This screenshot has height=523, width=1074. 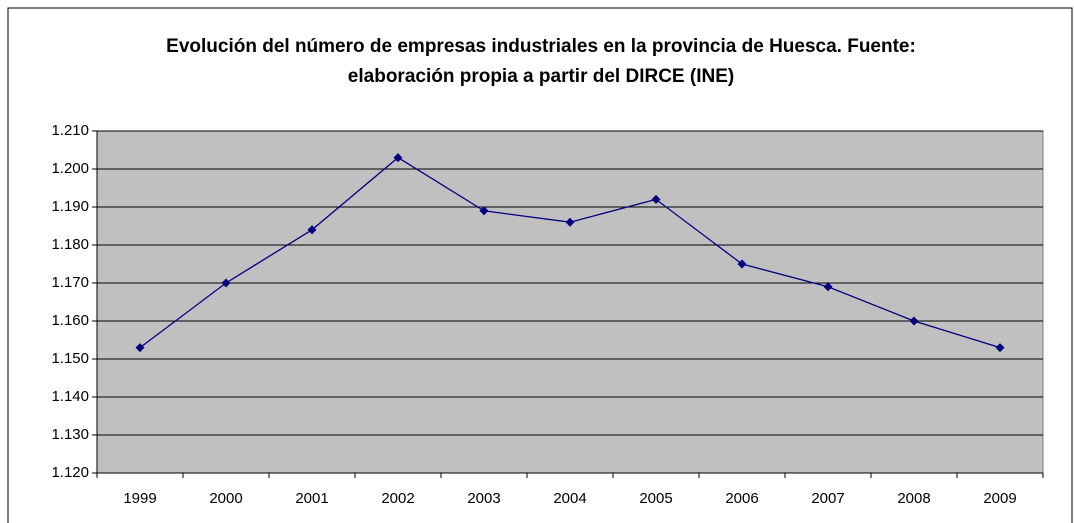 What do you see at coordinates (70, 358) in the screenshot?
I see `y-tick-label: 1.150` at bounding box center [70, 358].